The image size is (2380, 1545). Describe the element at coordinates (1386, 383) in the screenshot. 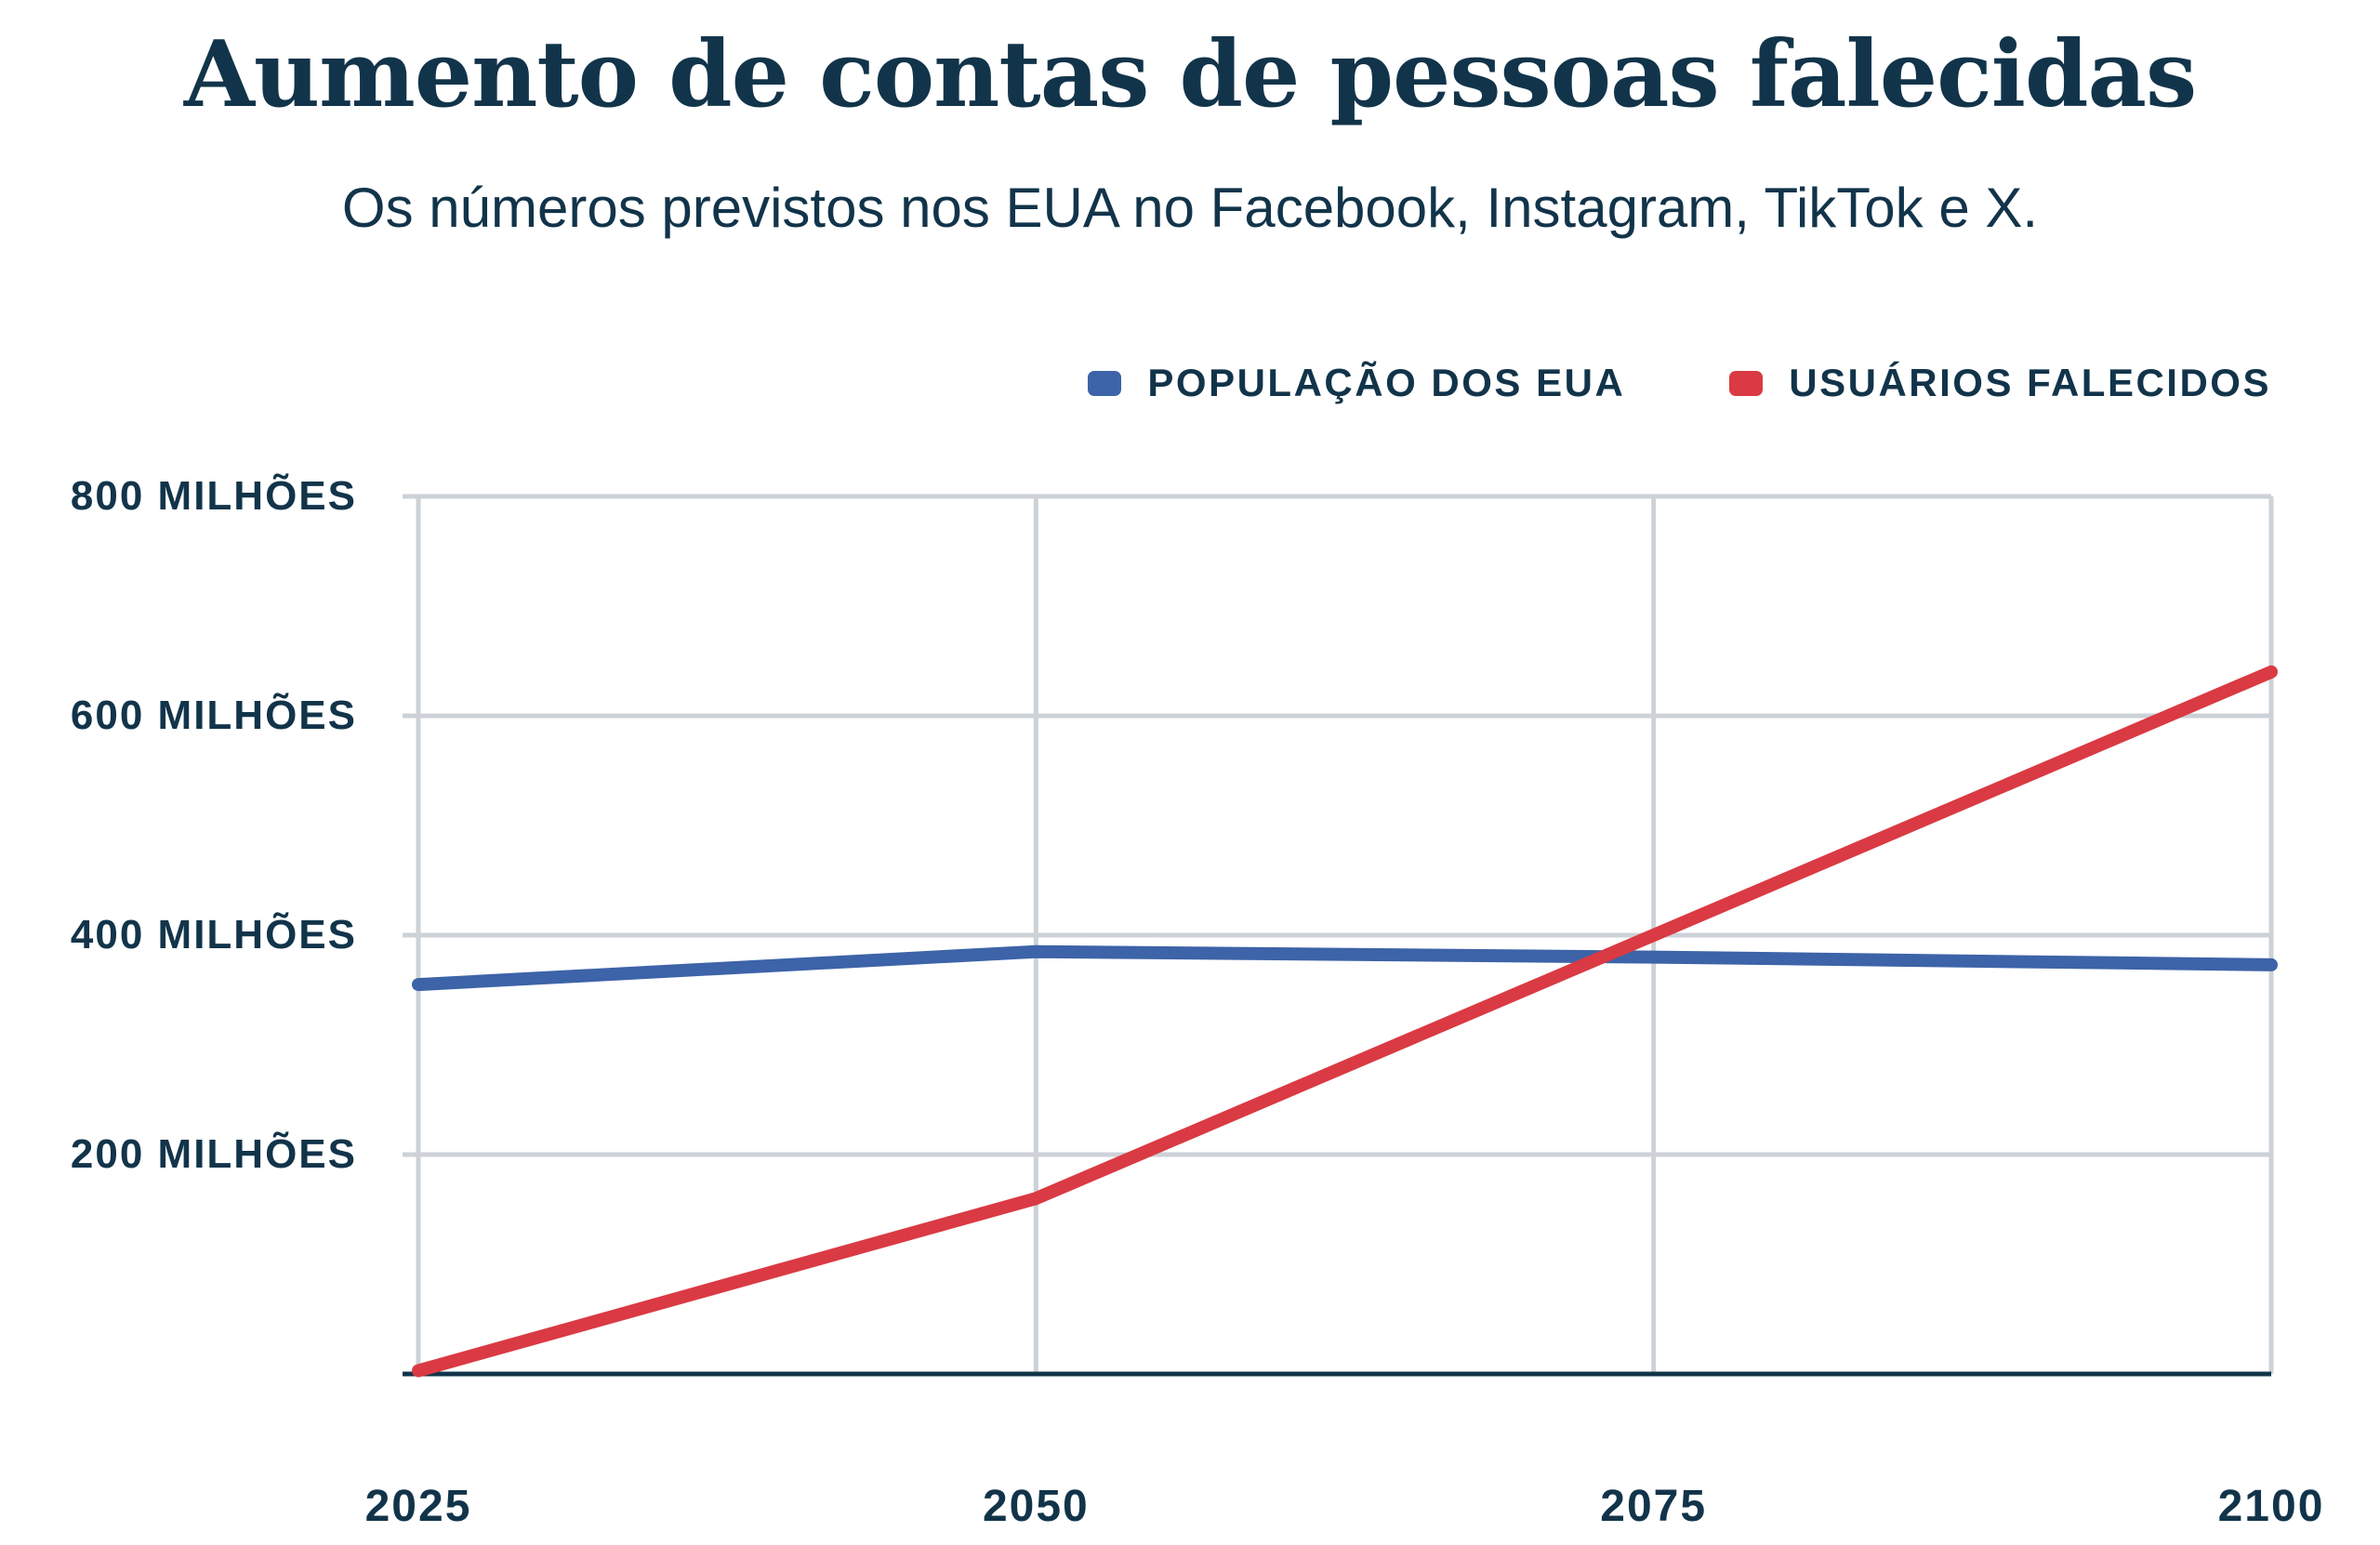

I see `legend-label-populacao-dos-eua: POPULAÇÃO DOS EUA` at that location.